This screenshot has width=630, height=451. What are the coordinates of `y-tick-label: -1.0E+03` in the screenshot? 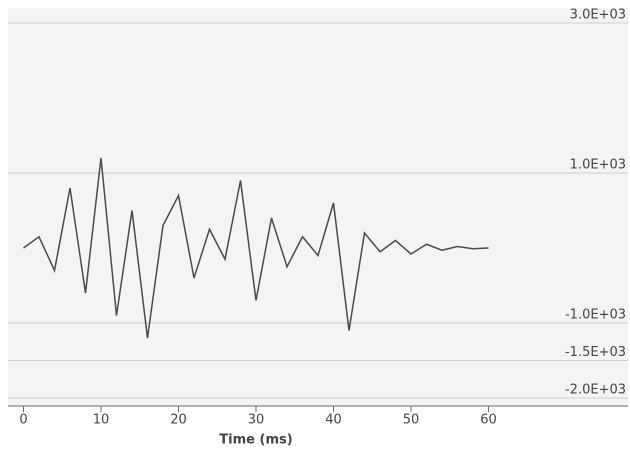 It's located at (595, 315).